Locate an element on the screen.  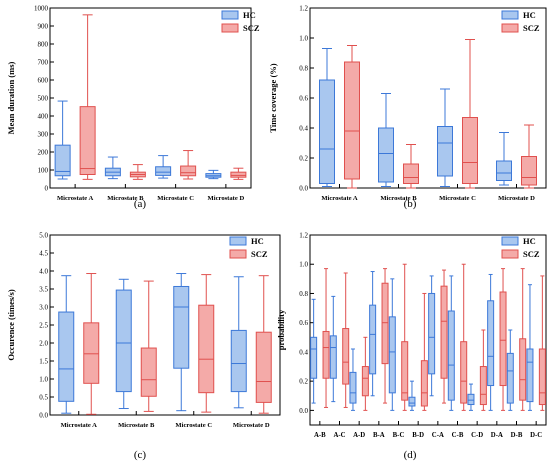
y-tick-label: 700 is located at coordinates (43, 63).